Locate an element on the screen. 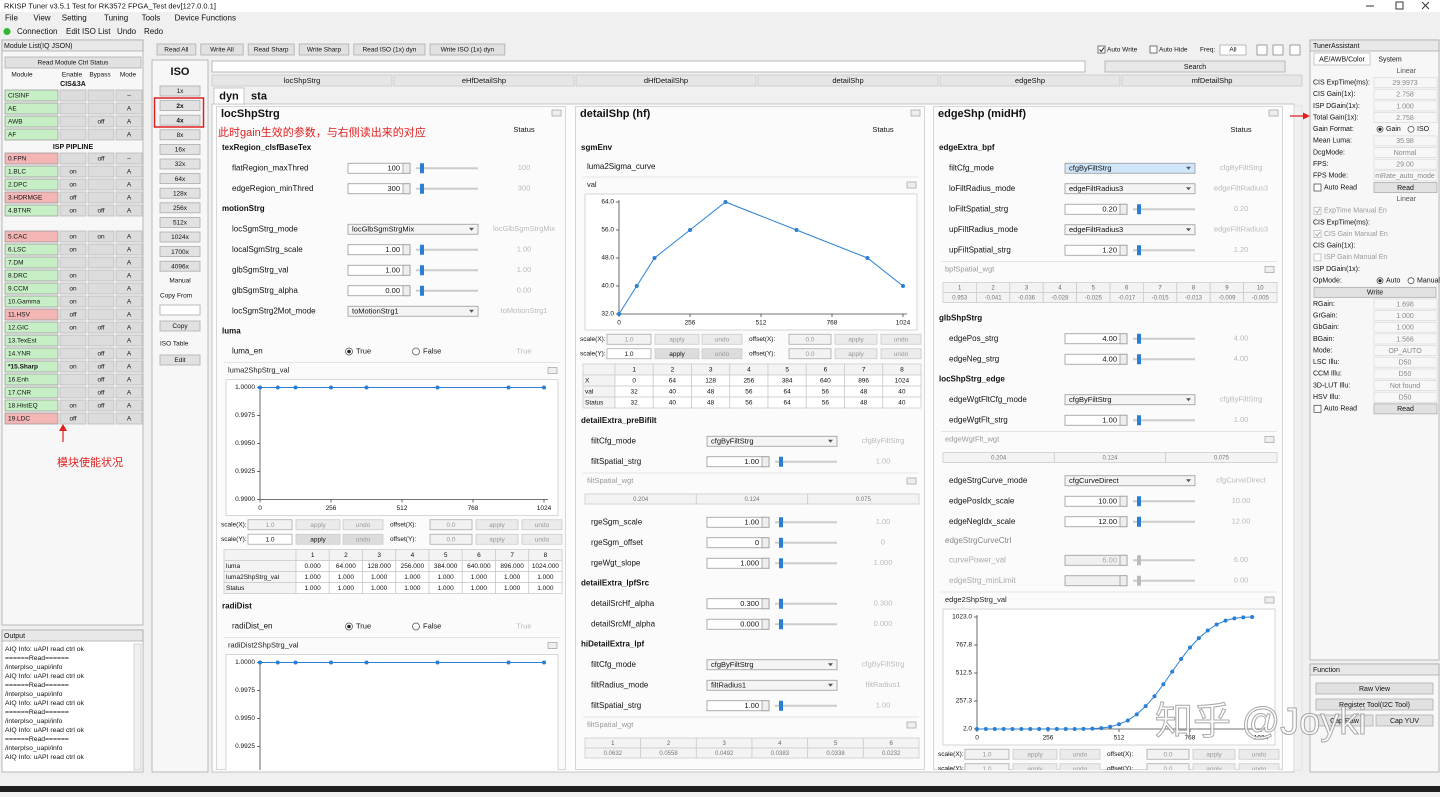 Image resolution: width=1440 pixels, height=797 pixels. collapse-button is located at coordinates (915, 113).